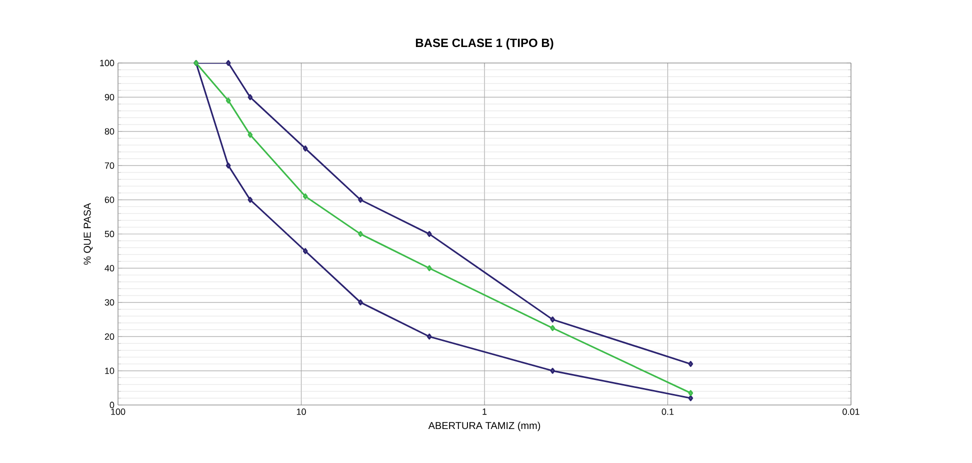 The height and width of the screenshot is (463, 972). Describe the element at coordinates (109, 234) in the screenshot. I see `y-tick-label: 50` at that location.